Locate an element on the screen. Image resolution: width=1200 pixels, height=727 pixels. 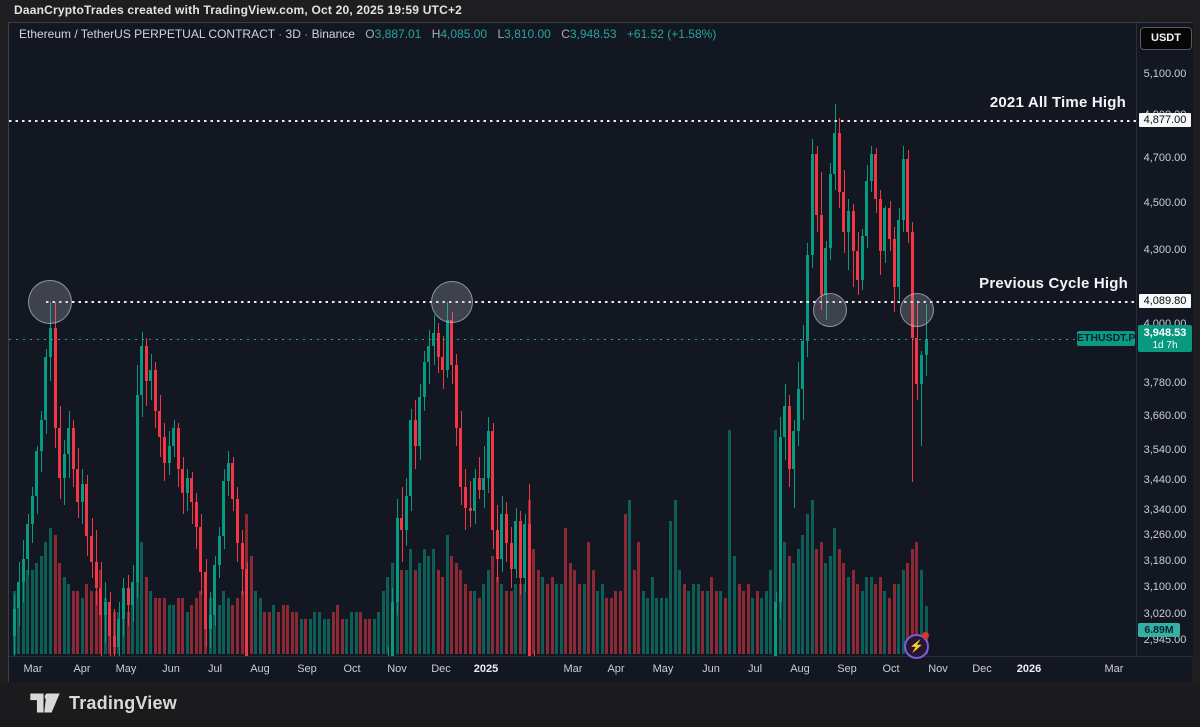
time-label-month: Apr is located at coordinates (82, 669).